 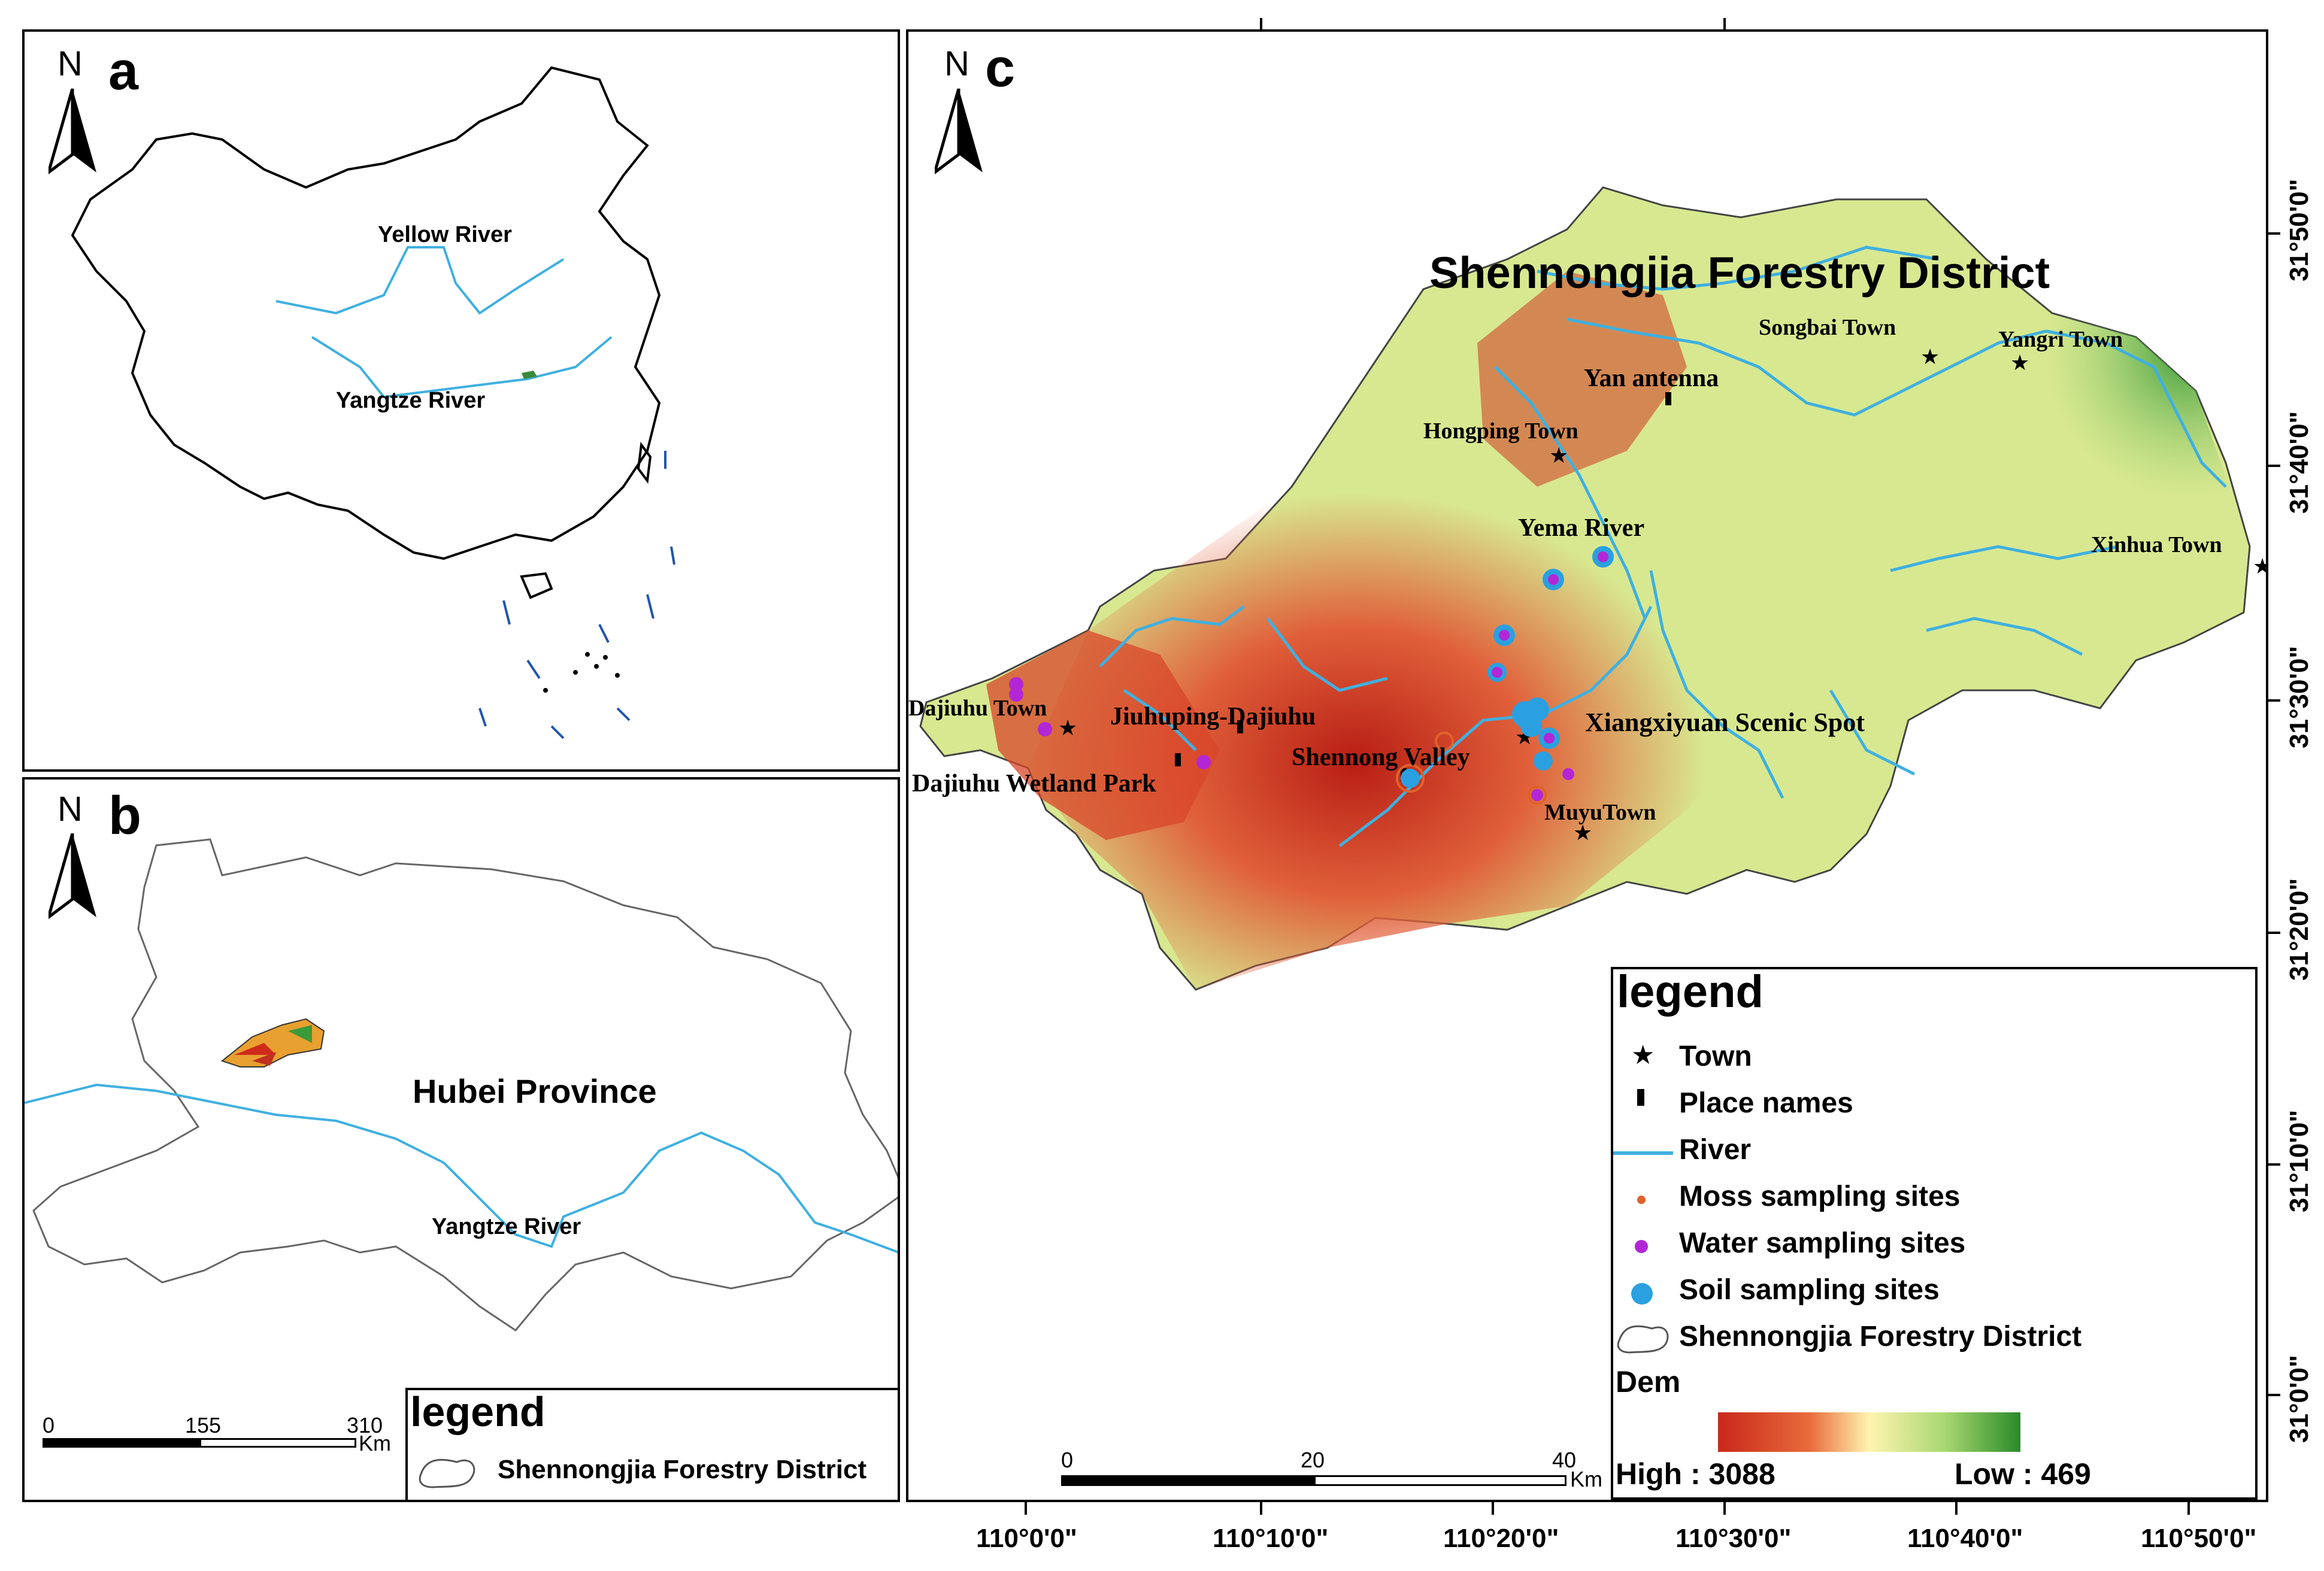 I want to click on hainan, so click(x=536, y=585).